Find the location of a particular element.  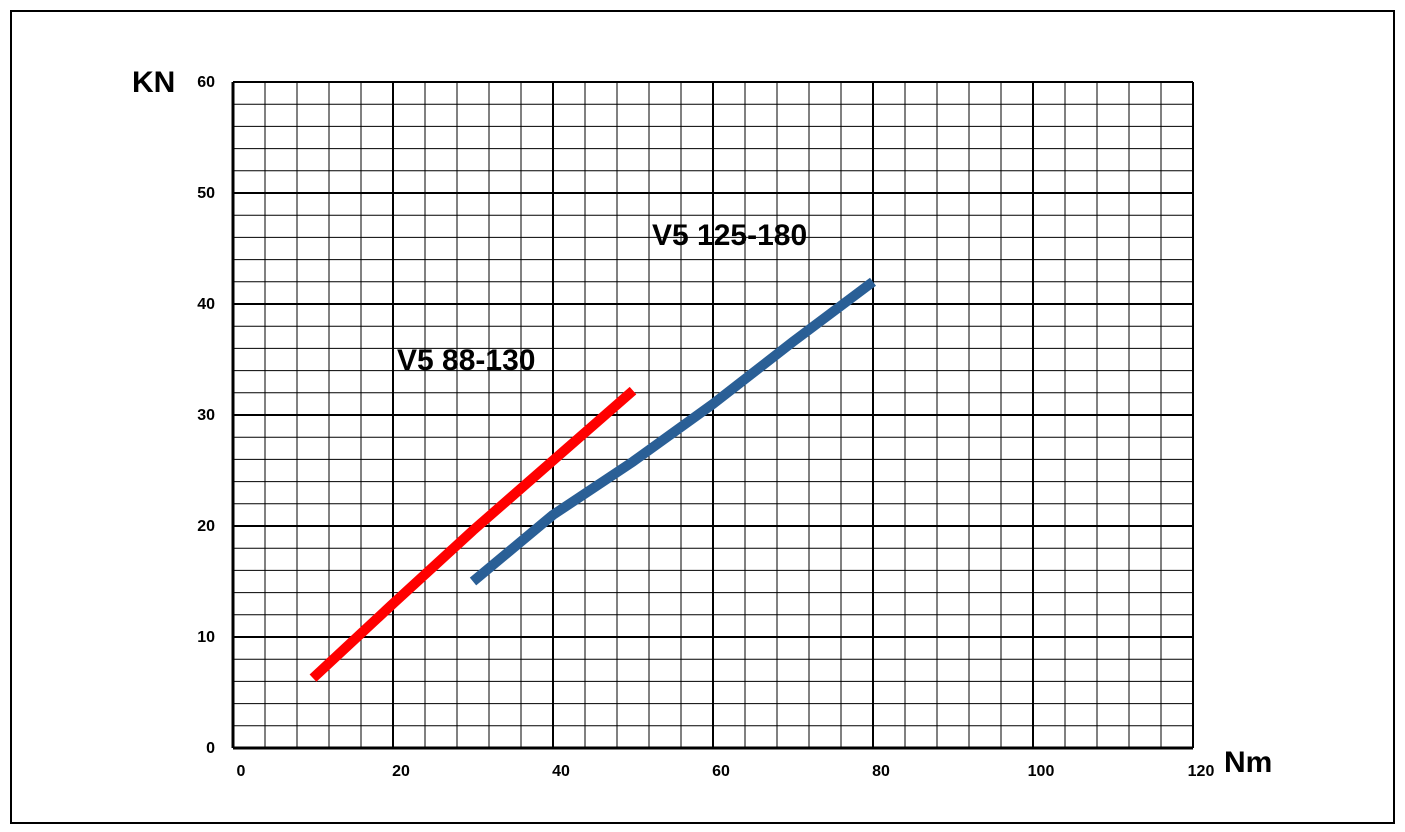

y-tick-label: 50 is located at coordinates (206, 193).